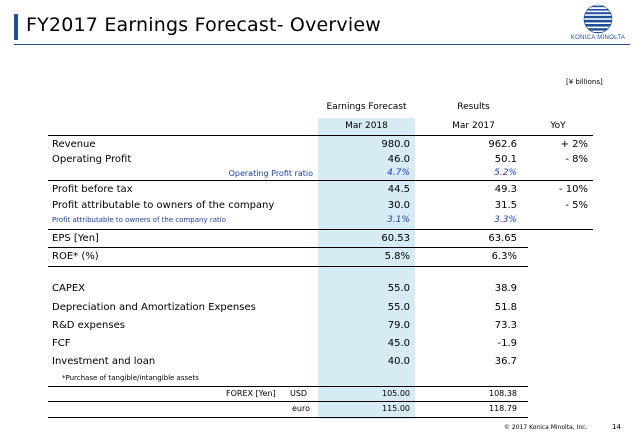 The height and width of the screenshot is (443, 640). What do you see at coordinates (584, 82) in the screenshot?
I see `unit-label: [¥ billions]` at bounding box center [584, 82].